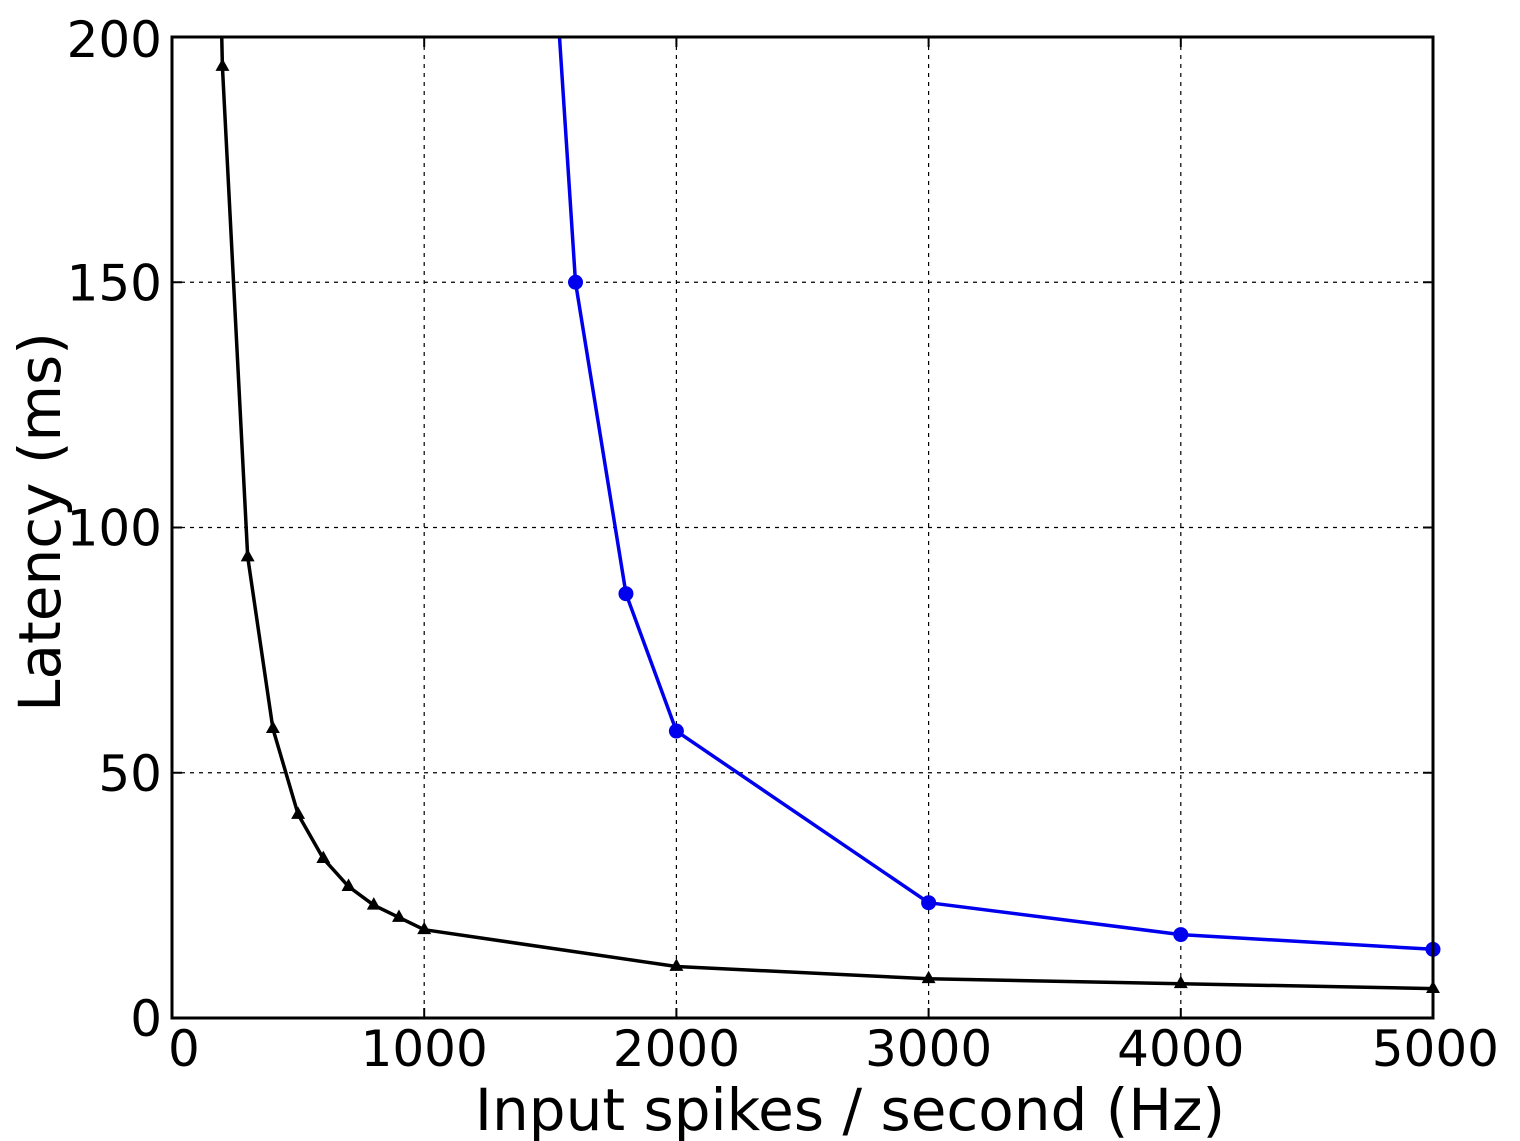 This screenshot has height=1141, width=1520. What do you see at coordinates (850, 1108) in the screenshot?
I see `x-axis-label: Input spikes / second (Hz)` at bounding box center [850, 1108].